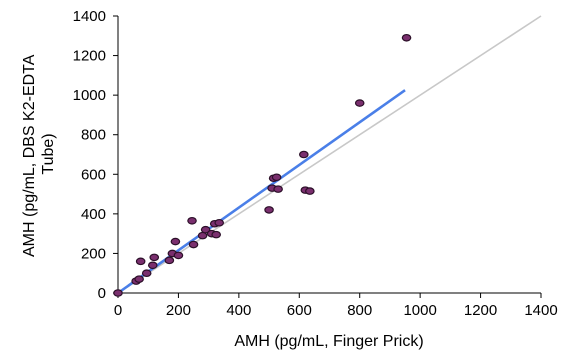 The height and width of the screenshot is (356, 567). I want to click on x-axis: 0 200 400 600 800 1000 1200 1400, so click(336, 305).